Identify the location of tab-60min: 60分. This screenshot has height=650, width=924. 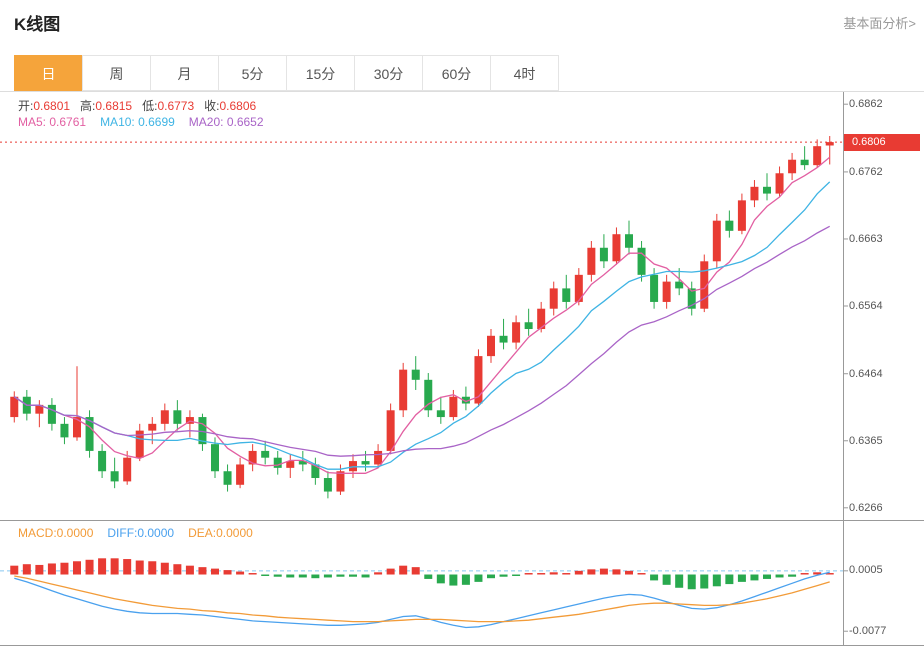
(456, 73).